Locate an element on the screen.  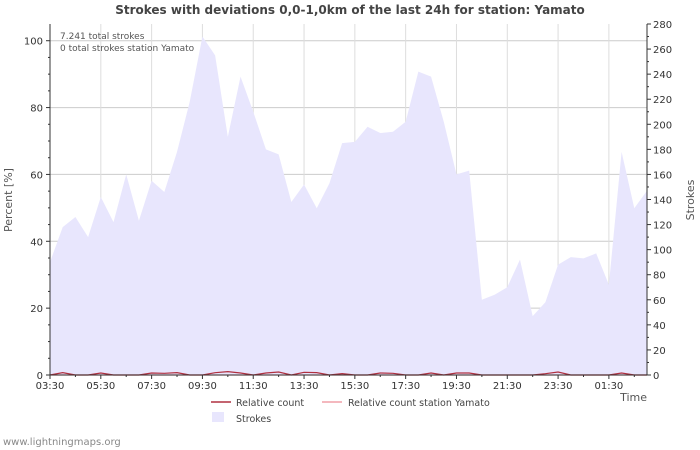
y-left-tick-label-100: 100 is located at coordinates (33, 42).